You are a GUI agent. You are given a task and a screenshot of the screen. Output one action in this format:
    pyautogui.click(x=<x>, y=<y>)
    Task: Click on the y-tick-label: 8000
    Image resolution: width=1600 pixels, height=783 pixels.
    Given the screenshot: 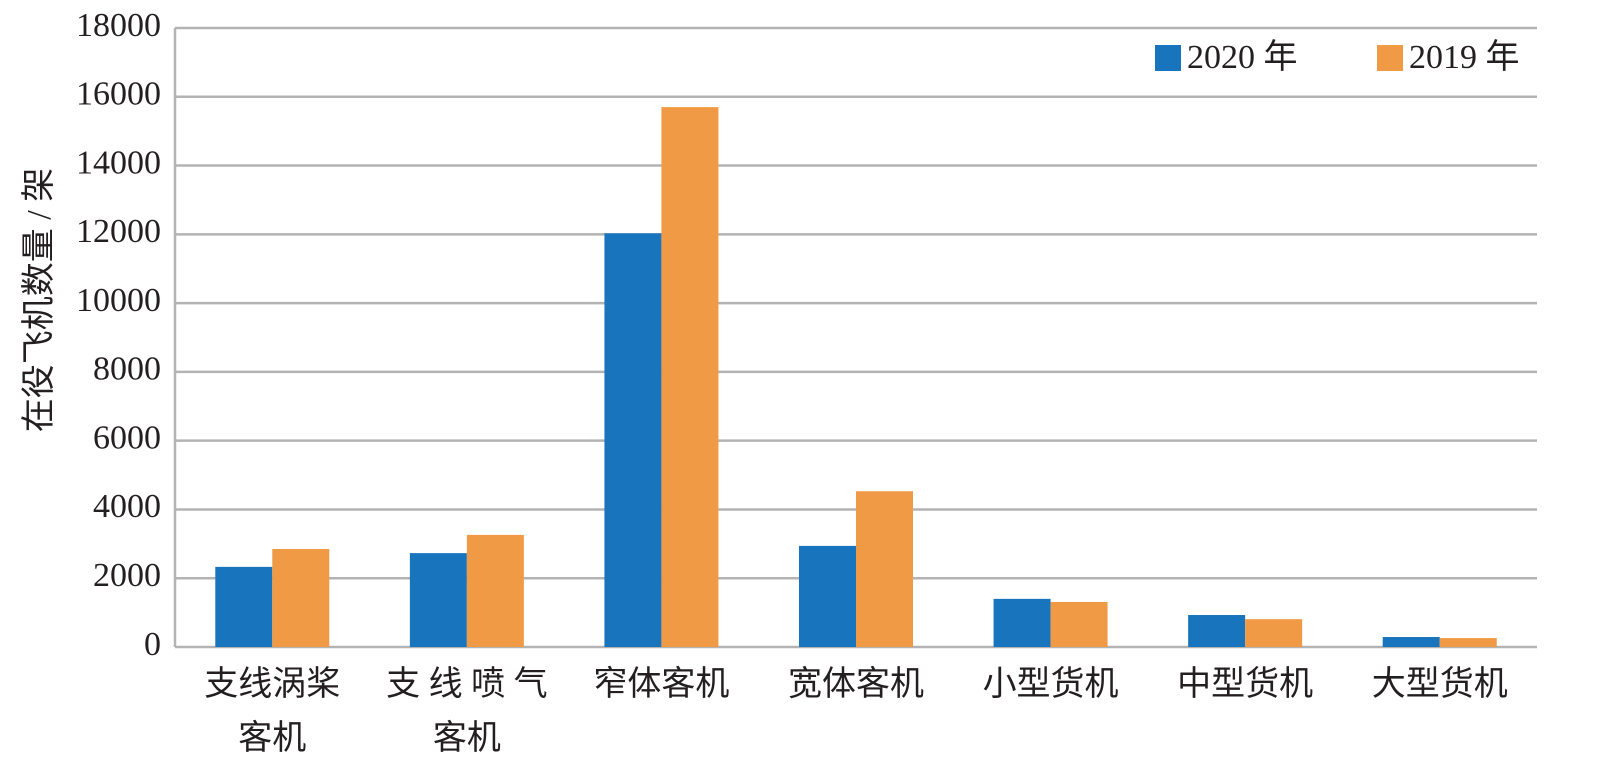 What is the action you would take?
    pyautogui.click(x=127, y=369)
    